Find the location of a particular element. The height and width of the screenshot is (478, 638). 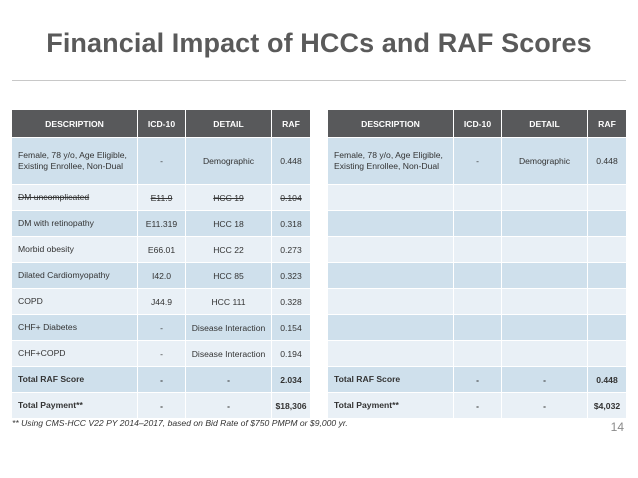

row-raf: 0.323 is located at coordinates (291, 275).